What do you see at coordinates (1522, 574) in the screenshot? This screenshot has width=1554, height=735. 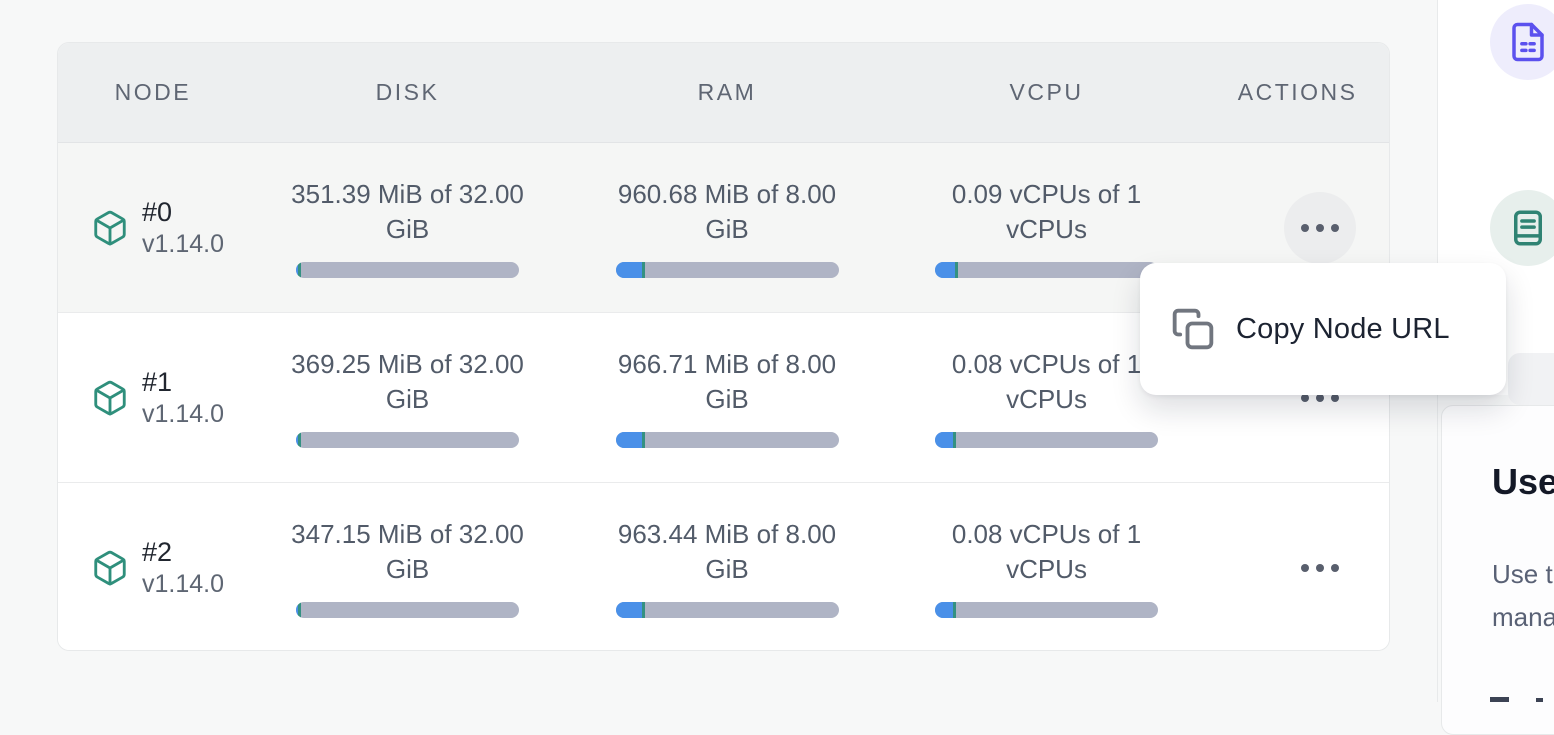 I see `info-card-body-line: Use t` at bounding box center [1522, 574].